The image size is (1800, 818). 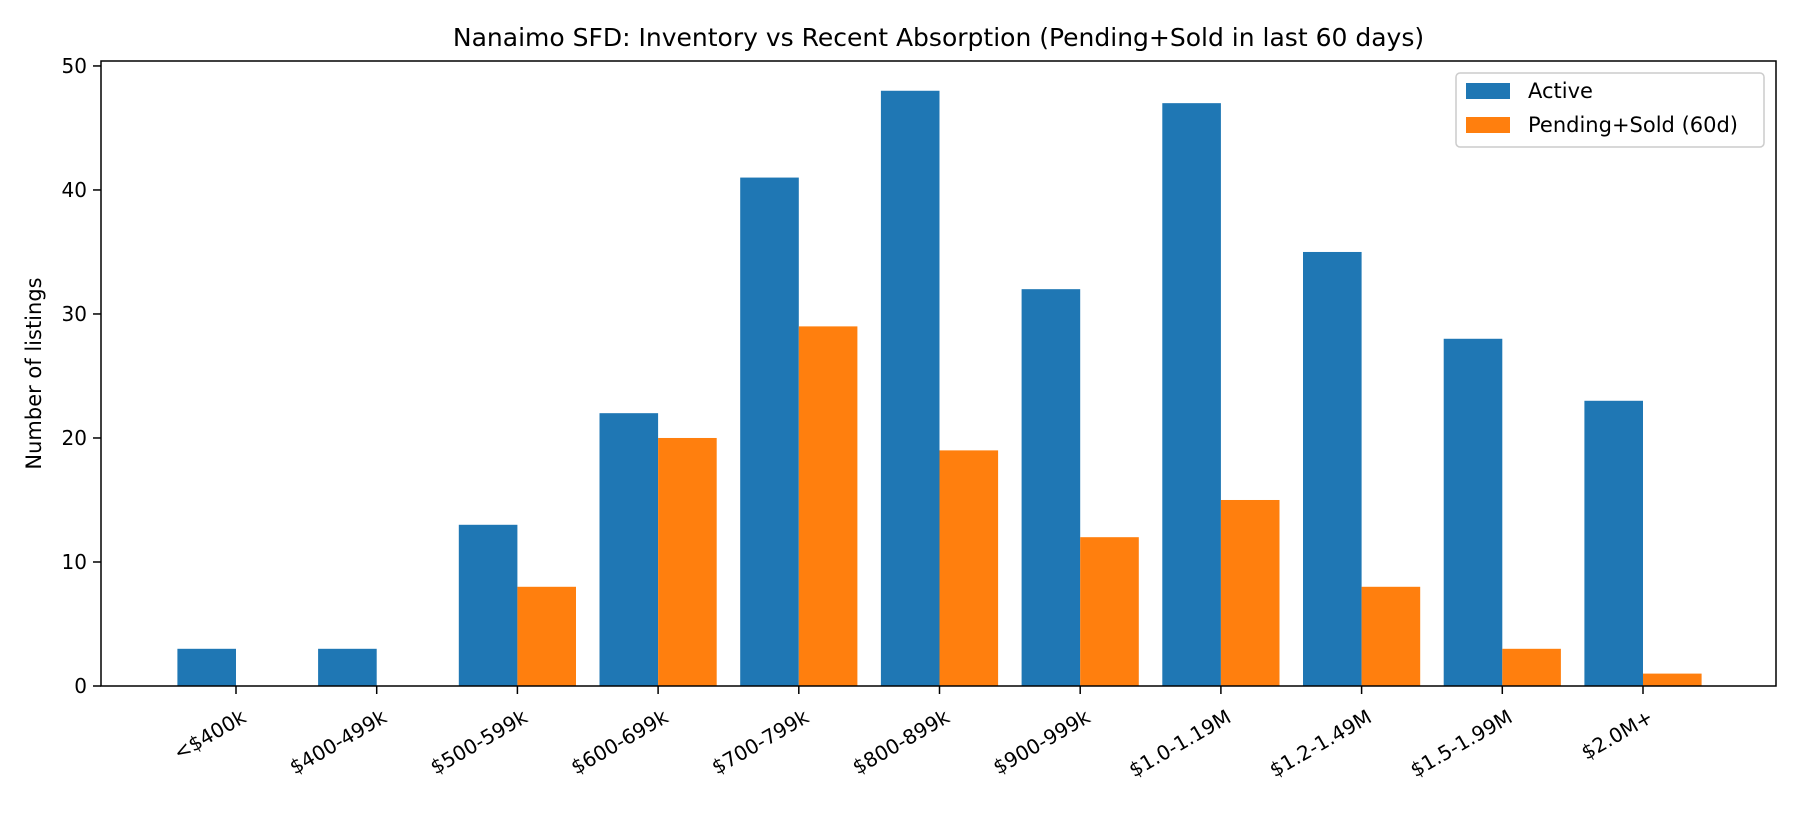 What do you see at coordinates (1042, 741) in the screenshot?
I see `x-tick-label-6: $900-999k` at bounding box center [1042, 741].